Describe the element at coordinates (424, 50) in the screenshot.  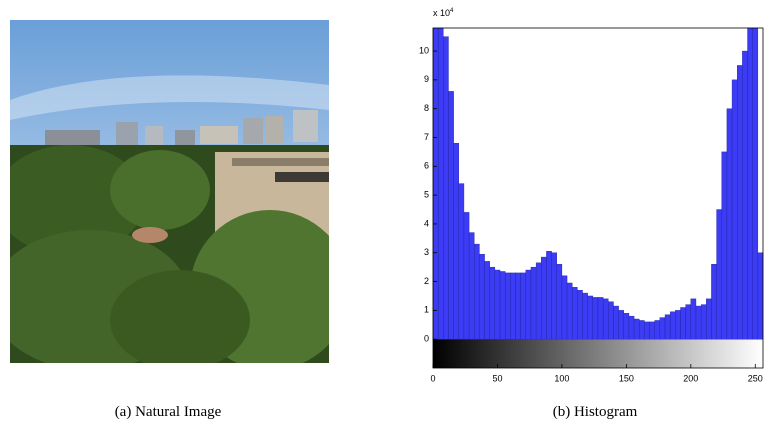
I see `y-tick-label: 10` at that location.